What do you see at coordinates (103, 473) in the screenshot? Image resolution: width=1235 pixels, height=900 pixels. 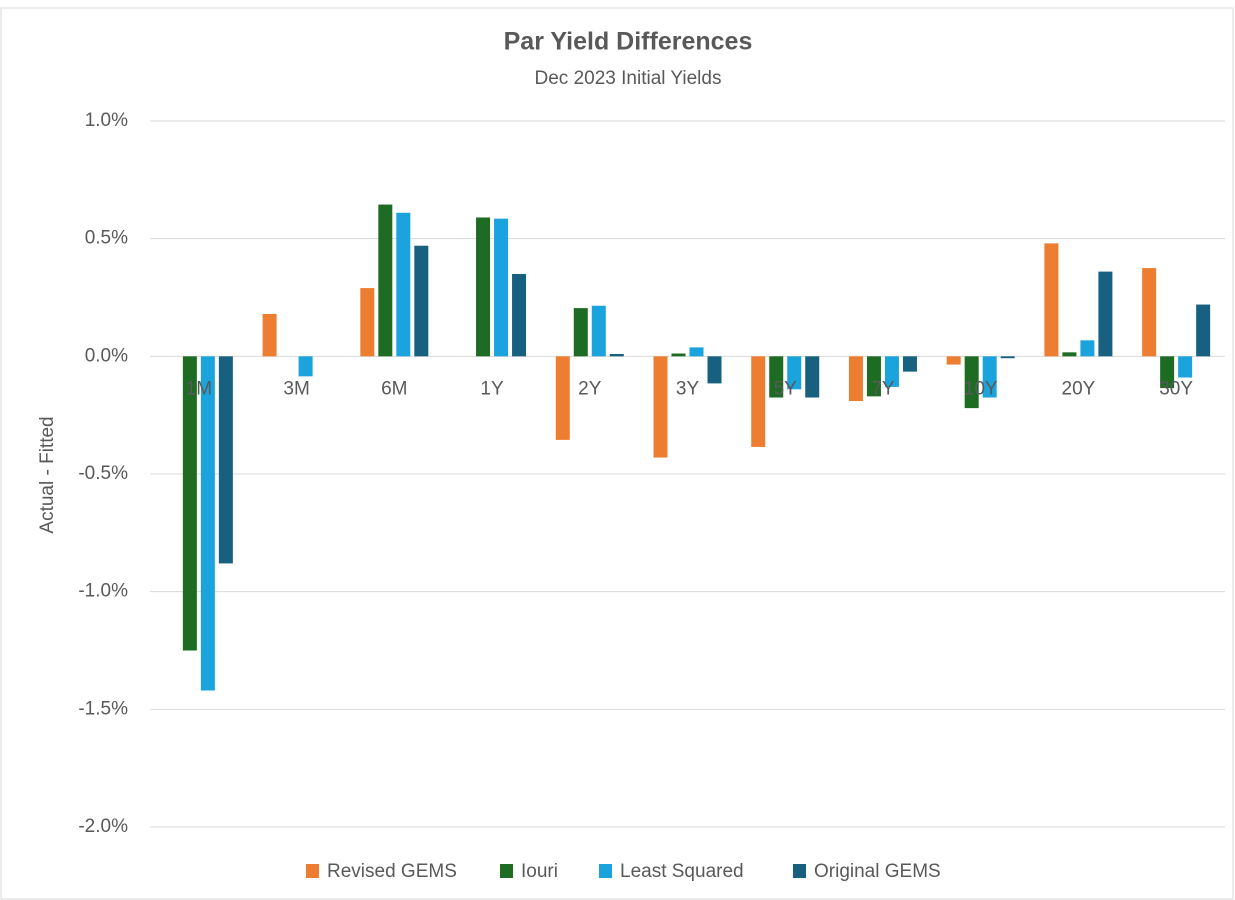 I see `y-tick-label: -0.5%` at bounding box center [103, 473].